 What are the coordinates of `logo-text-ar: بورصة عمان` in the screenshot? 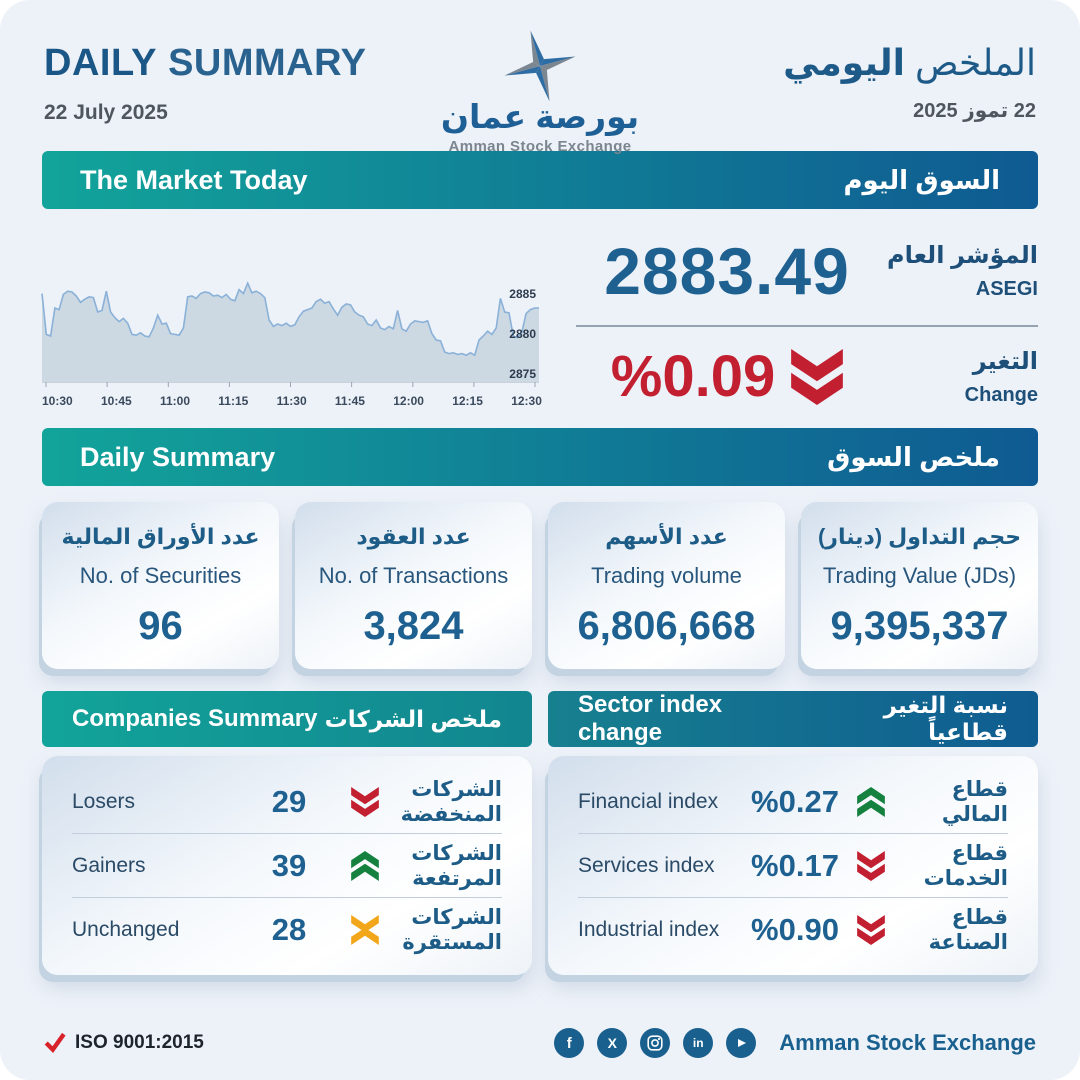 It's located at (540, 116).